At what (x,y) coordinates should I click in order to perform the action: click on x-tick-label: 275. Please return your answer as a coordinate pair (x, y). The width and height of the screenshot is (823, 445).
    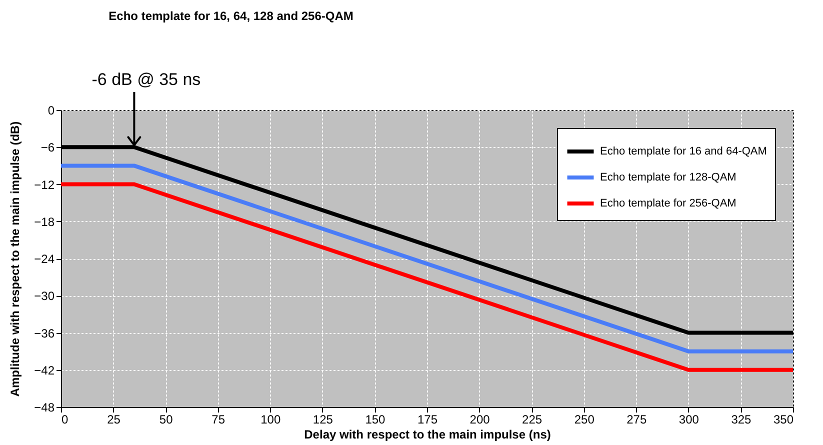
    Looking at the image, I should click on (636, 419).